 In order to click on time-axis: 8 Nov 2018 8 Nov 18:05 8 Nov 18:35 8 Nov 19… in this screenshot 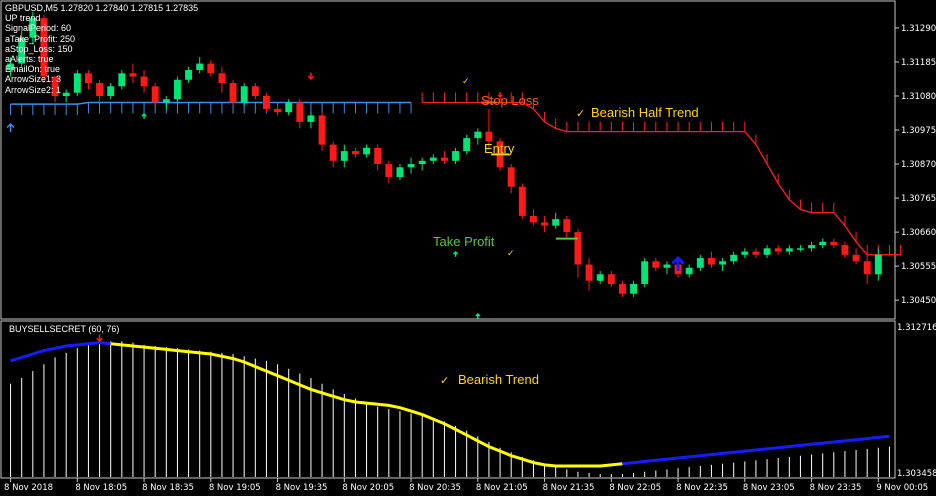, I will do `click(466, 485)`.